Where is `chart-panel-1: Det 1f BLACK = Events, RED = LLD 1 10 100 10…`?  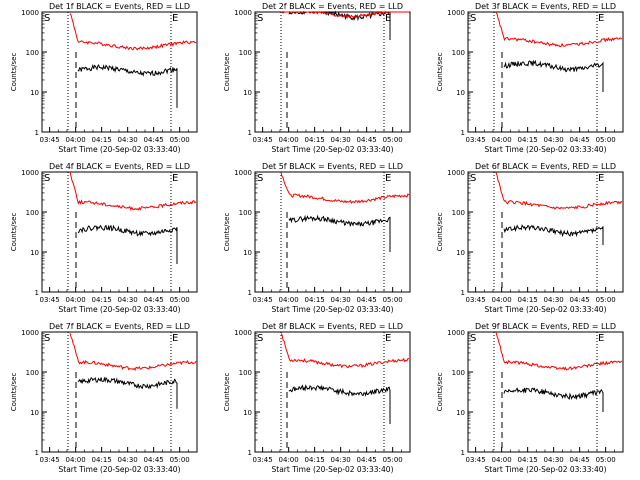 chart-panel-1: Det 1f BLACK = Events, RED = LLD 1 10 100 10… is located at coordinates (104, 78).